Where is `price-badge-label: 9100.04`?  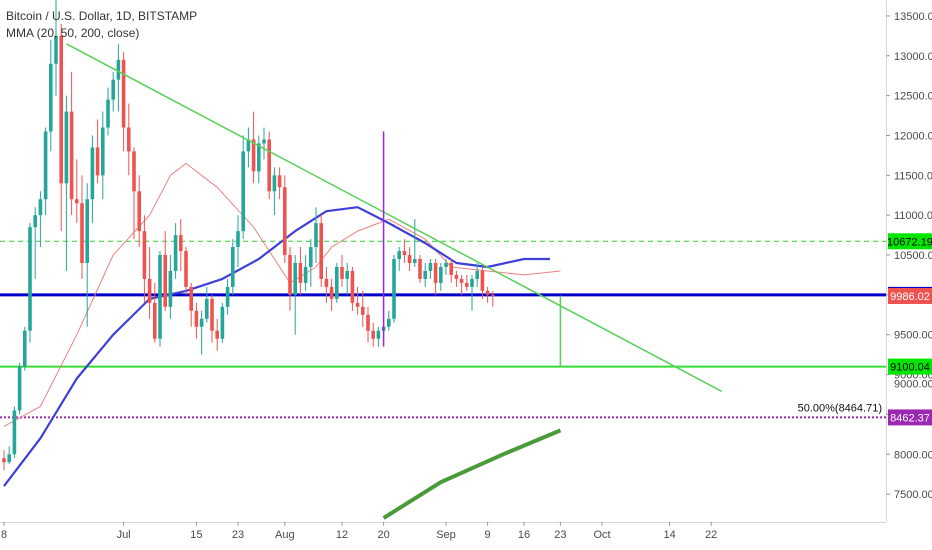
price-badge-label: 9100.04 is located at coordinates (910, 368).